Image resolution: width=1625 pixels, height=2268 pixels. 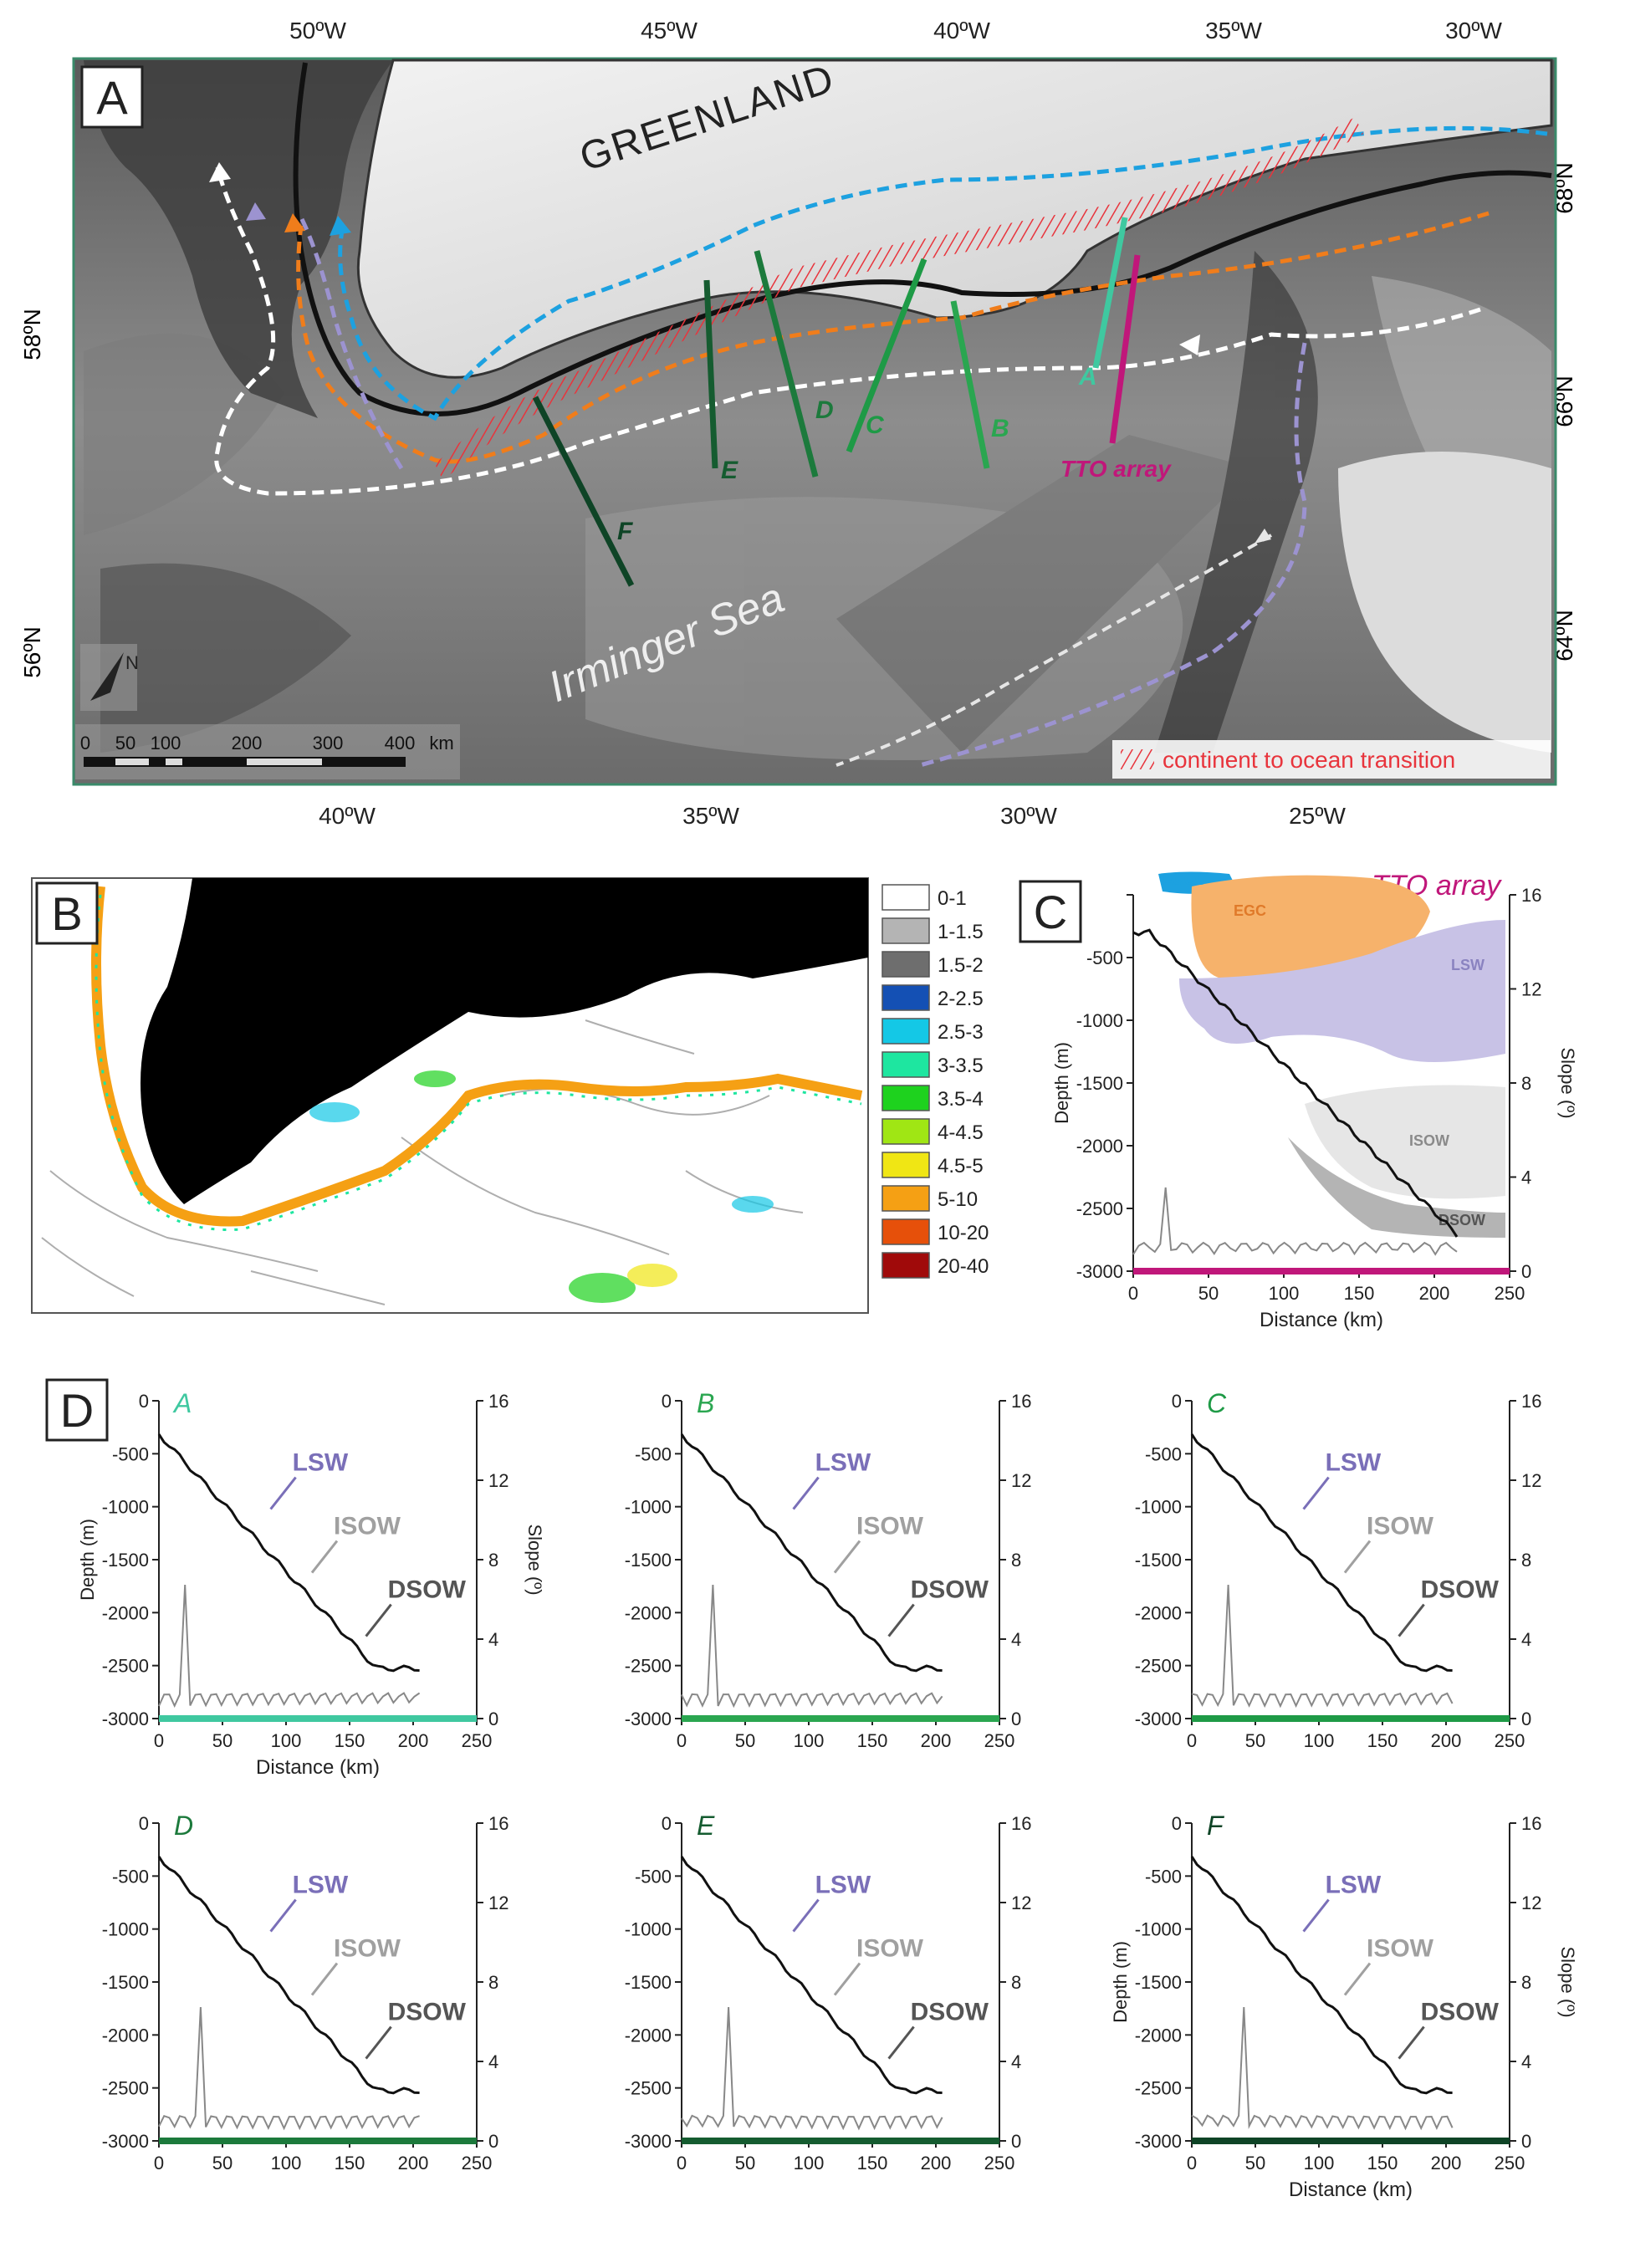 What do you see at coordinates (1184, 880) in the screenshot?
I see `water-mass-label: EGCC` at bounding box center [1184, 880].